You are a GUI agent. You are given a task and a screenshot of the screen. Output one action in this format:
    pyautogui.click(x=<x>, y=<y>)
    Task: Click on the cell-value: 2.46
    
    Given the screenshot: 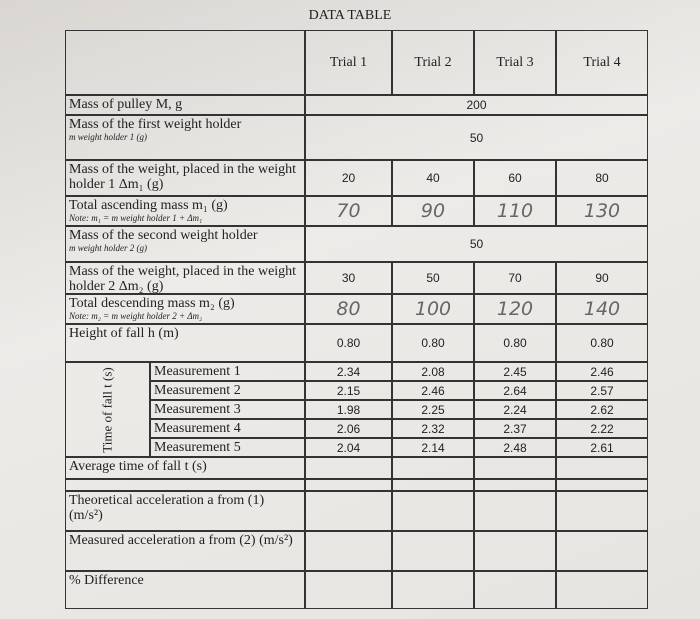 What is the action you would take?
    pyautogui.click(x=433, y=390)
    